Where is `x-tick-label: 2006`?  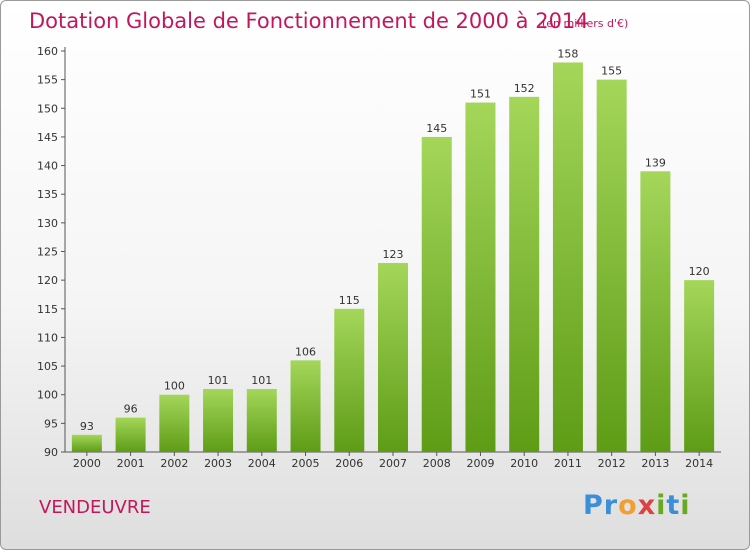
x-tick-label: 2006 is located at coordinates (349, 463).